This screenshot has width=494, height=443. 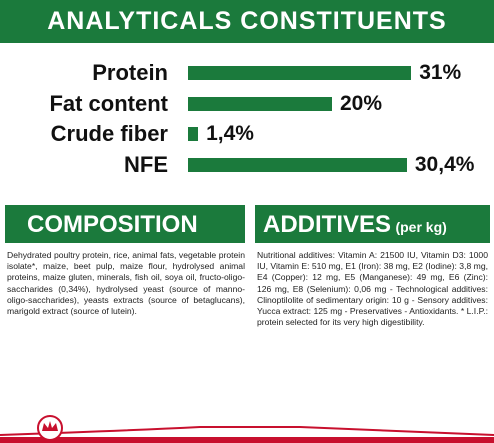 What do you see at coordinates (440, 72) in the screenshot?
I see `value-label: 31%` at bounding box center [440, 72].